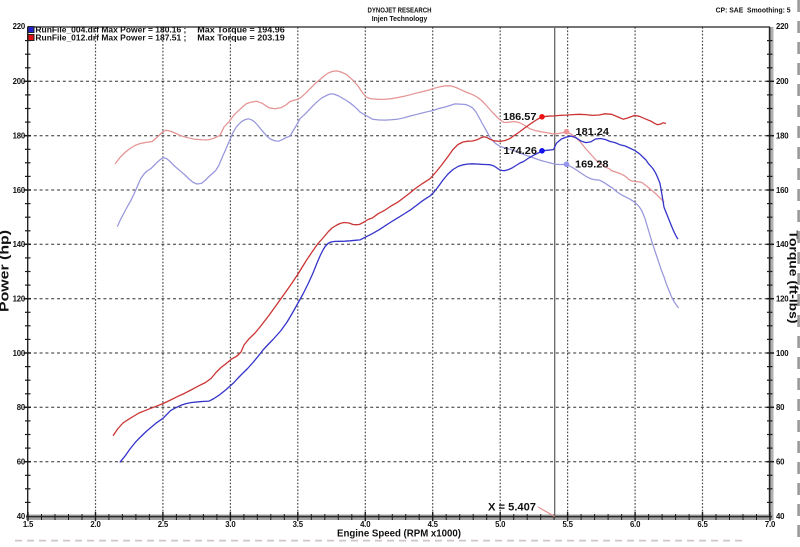 The width and height of the screenshot is (800, 547). What do you see at coordinates (792, 277) in the screenshot?
I see `svg-text: Torque (ft-lbs)` at bounding box center [792, 277].